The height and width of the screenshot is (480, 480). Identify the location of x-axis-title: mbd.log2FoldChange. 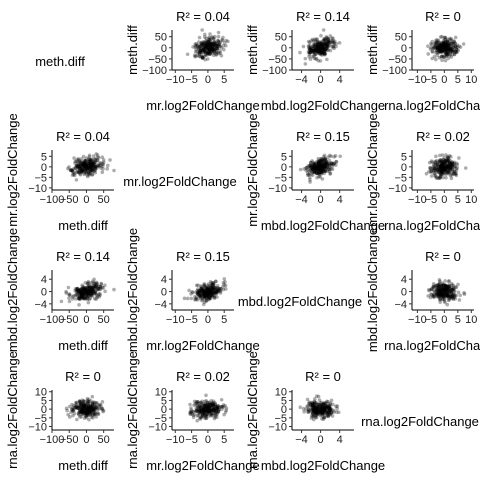
(323, 105).